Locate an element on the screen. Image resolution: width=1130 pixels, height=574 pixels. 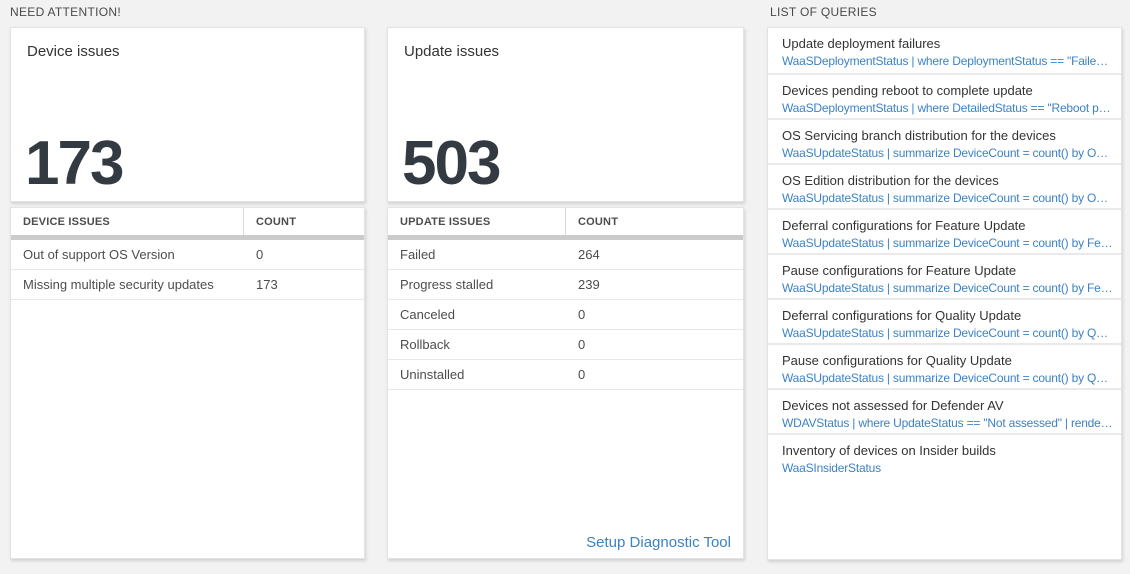
table-row: Failed 264 is located at coordinates (565, 255).